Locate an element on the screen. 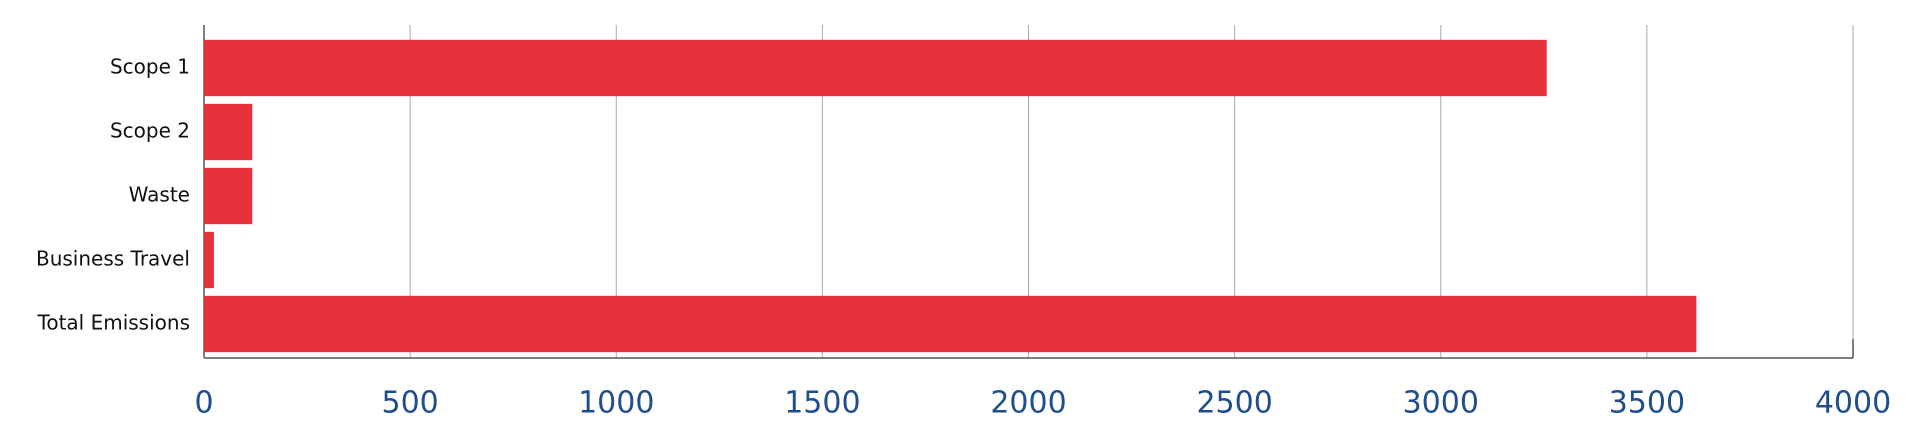 This screenshot has width=1920, height=447. y-tick-label: Scope 2 is located at coordinates (150, 131).